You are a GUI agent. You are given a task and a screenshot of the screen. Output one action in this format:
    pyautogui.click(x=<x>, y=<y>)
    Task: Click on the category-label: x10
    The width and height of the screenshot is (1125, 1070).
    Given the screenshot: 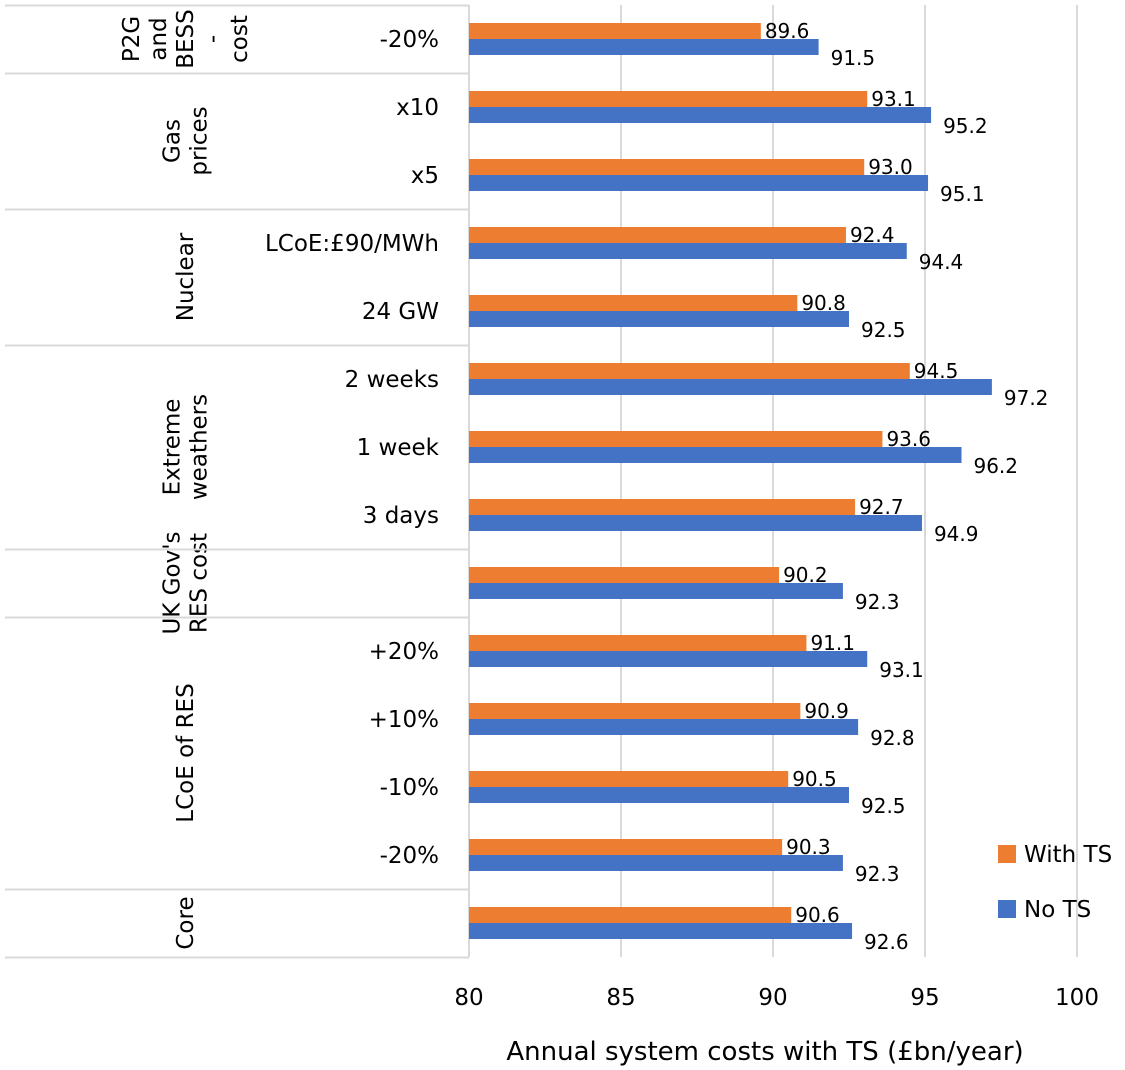 What is the action you would take?
    pyautogui.click(x=417, y=108)
    